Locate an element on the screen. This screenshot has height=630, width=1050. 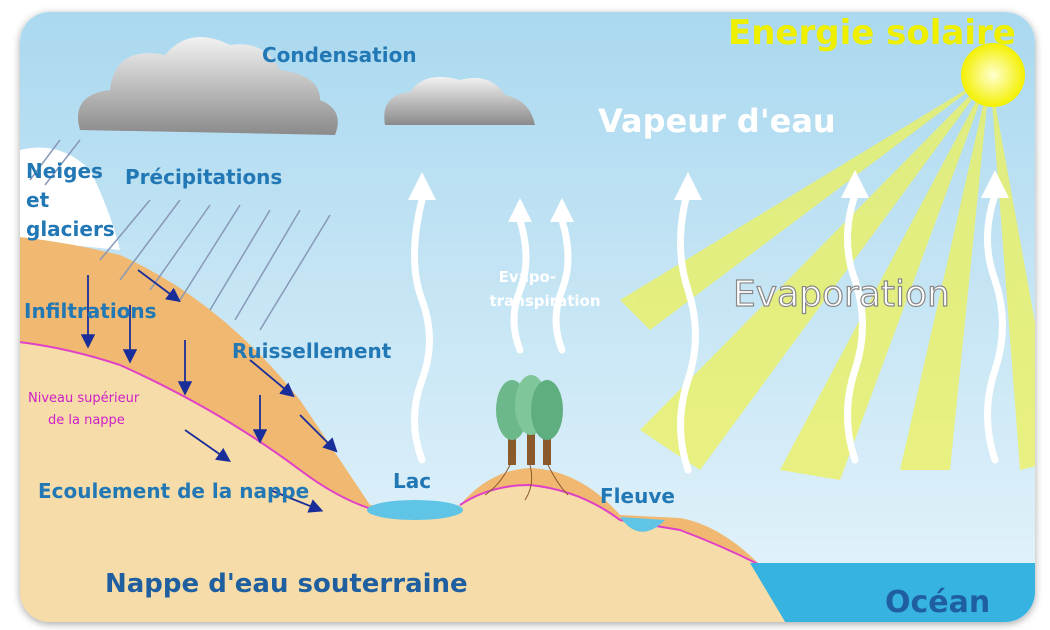
label-line: Neiges is located at coordinates (64, 171).